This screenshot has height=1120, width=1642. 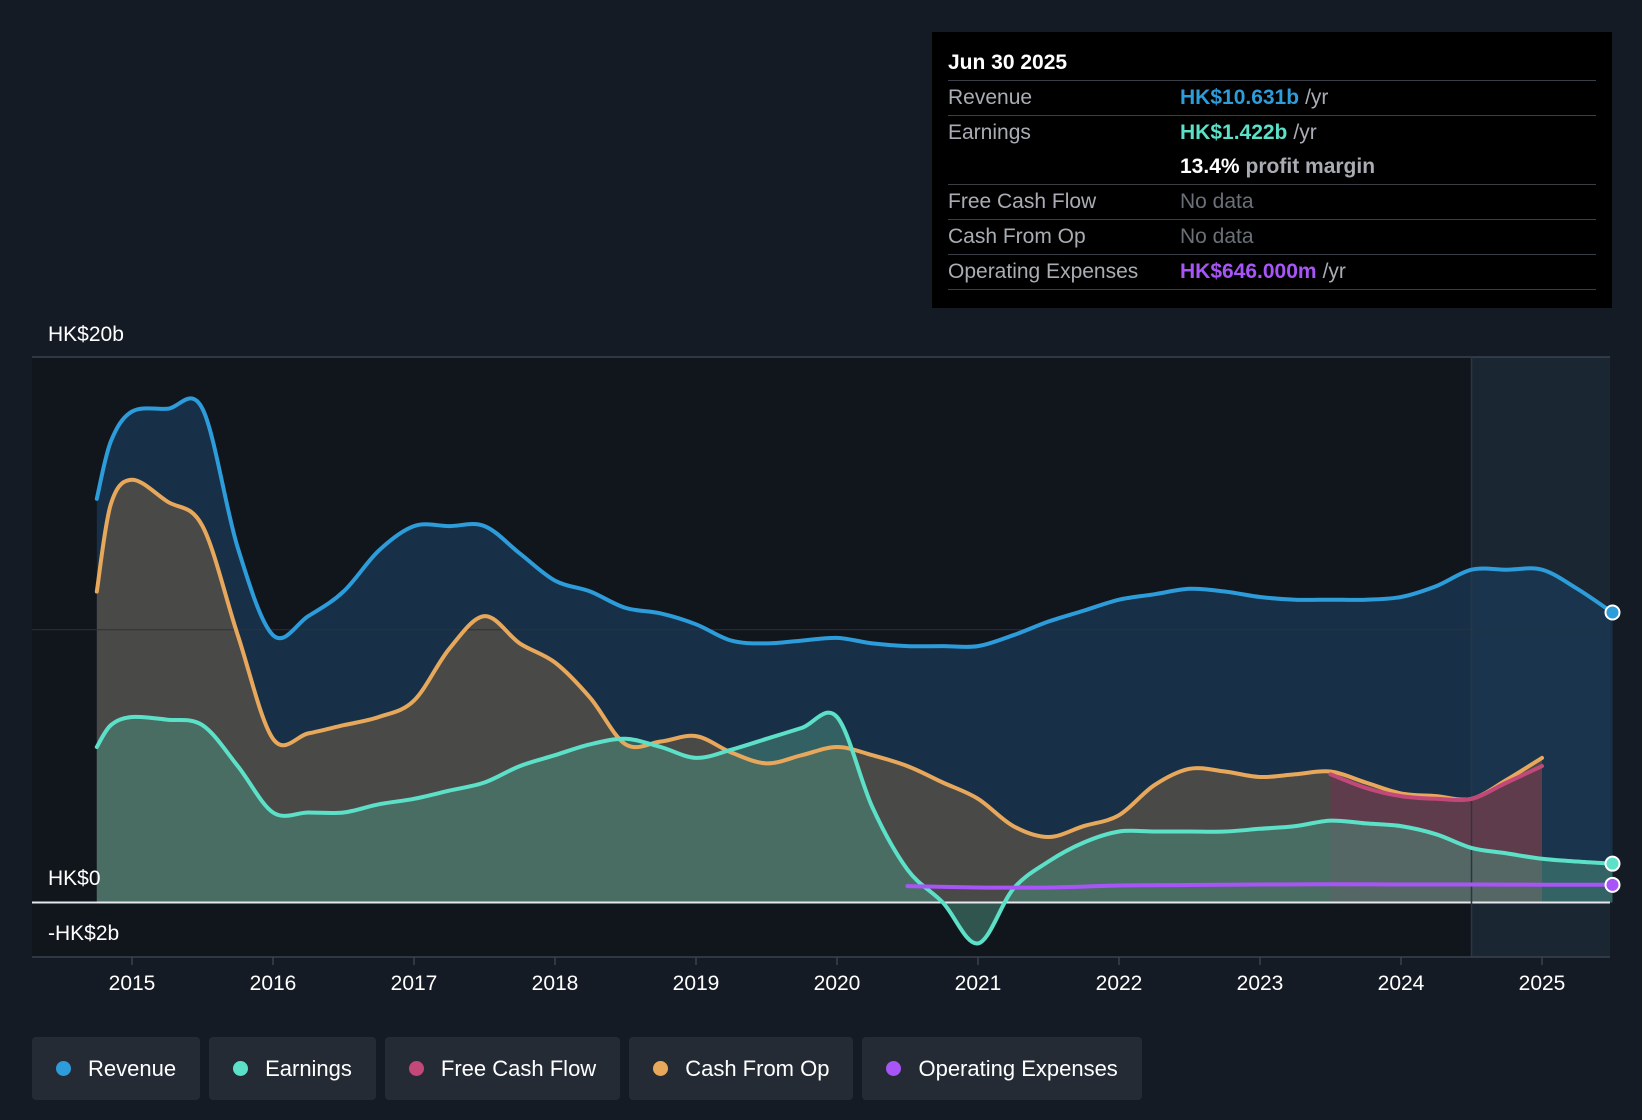 I want to click on tooltip-row-cfo: Cash From Op No data, so click(x=1272, y=236).